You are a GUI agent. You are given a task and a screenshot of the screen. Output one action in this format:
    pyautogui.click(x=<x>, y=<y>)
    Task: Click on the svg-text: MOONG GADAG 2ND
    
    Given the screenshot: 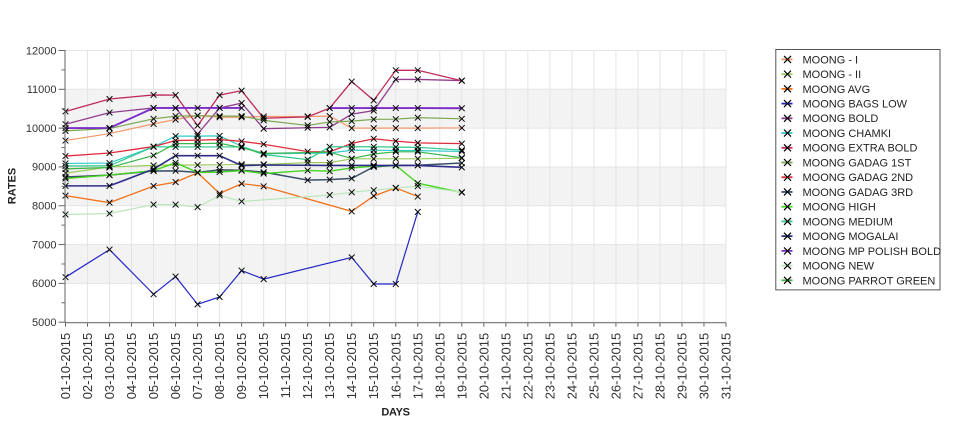 What is the action you would take?
    pyautogui.click(x=858, y=178)
    